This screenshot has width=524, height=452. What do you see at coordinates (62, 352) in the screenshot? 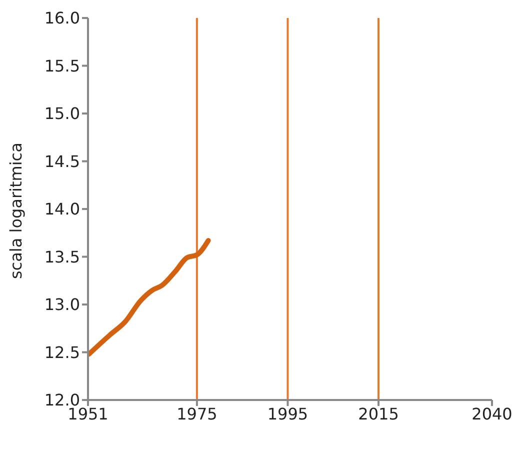
I see `y-tick-label: 12.5` at bounding box center [62, 352].